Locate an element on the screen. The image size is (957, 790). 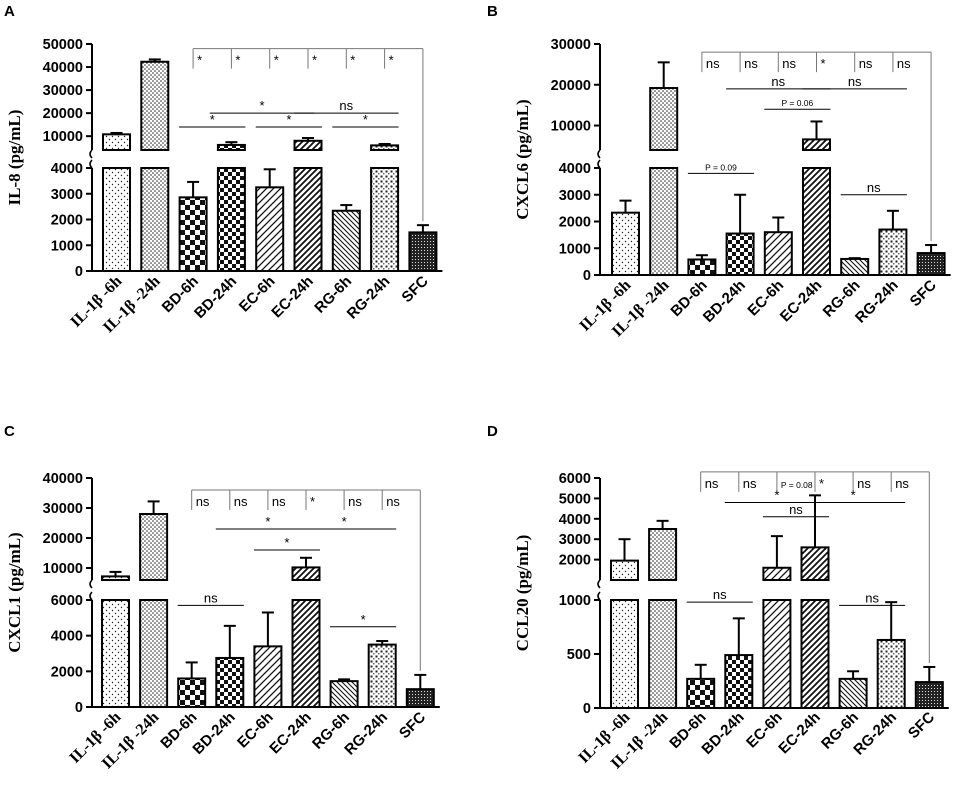
bar-5-upper is located at coordinates (777, 574).